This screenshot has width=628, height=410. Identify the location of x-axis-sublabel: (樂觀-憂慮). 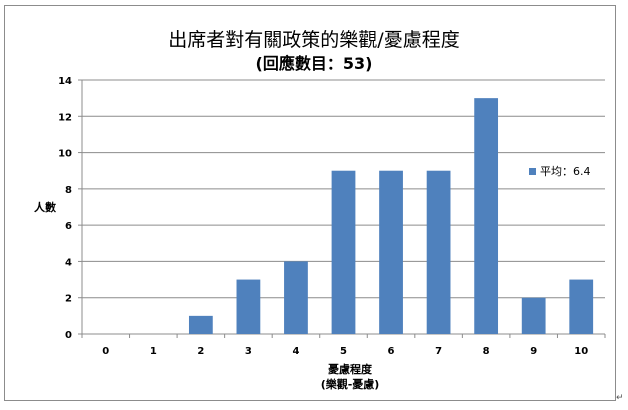
(350, 384).